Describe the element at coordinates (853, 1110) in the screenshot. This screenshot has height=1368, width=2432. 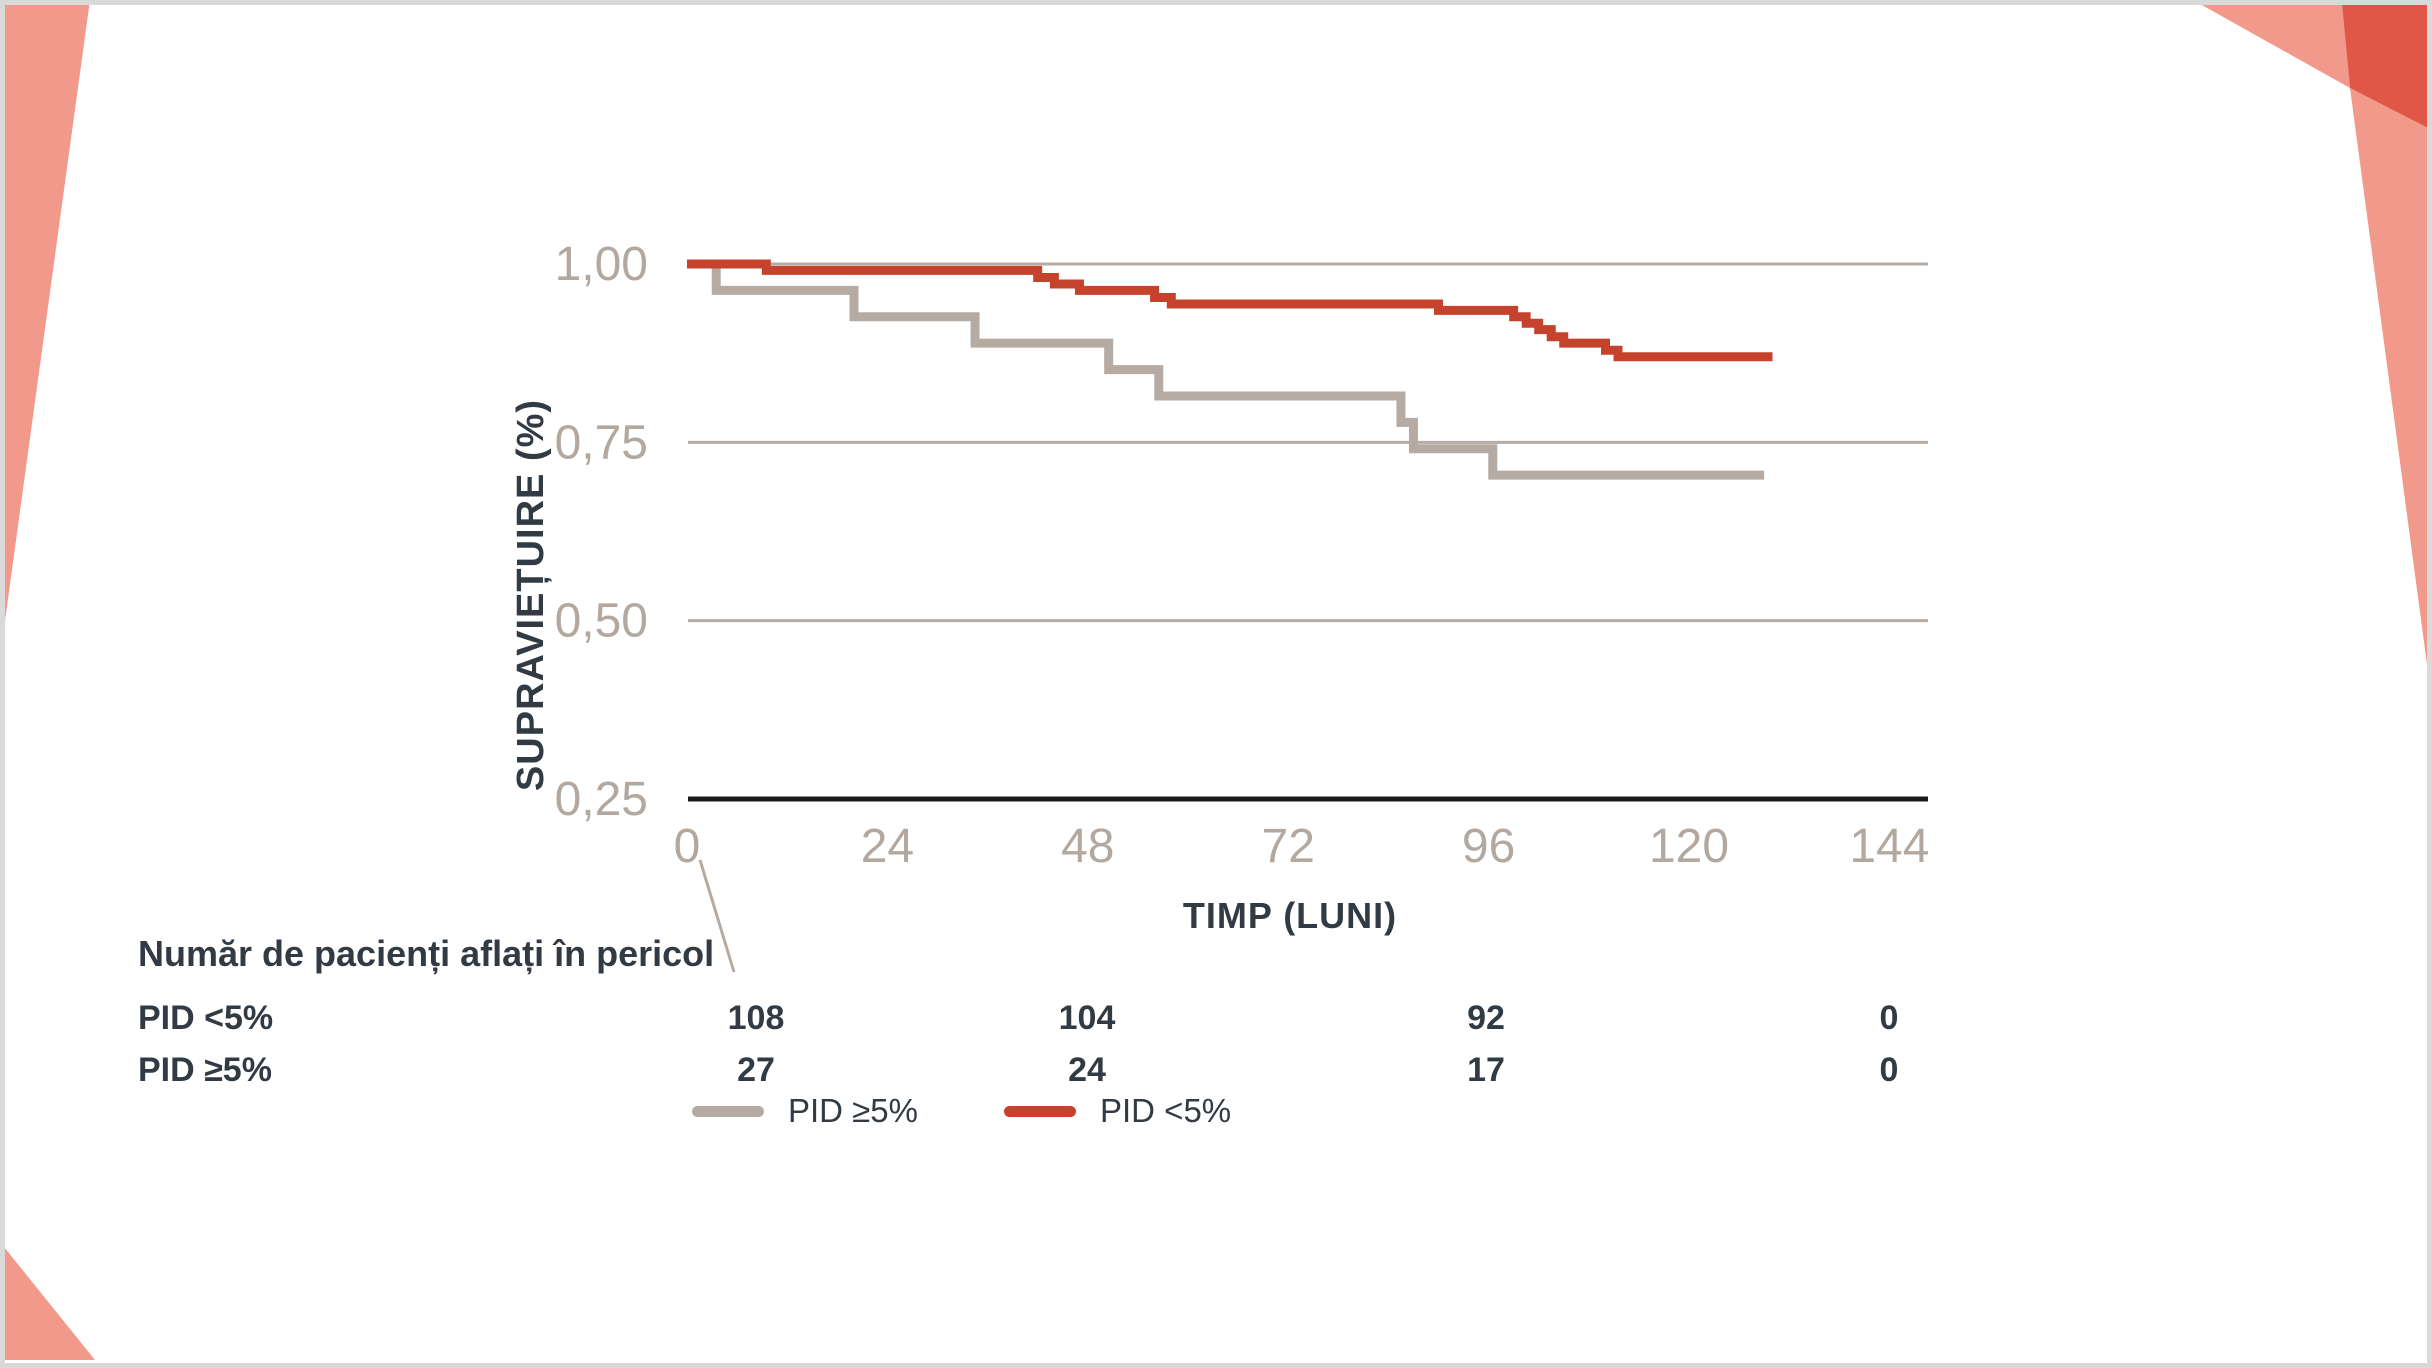
I see `legend-label: PID ≥5%` at that location.